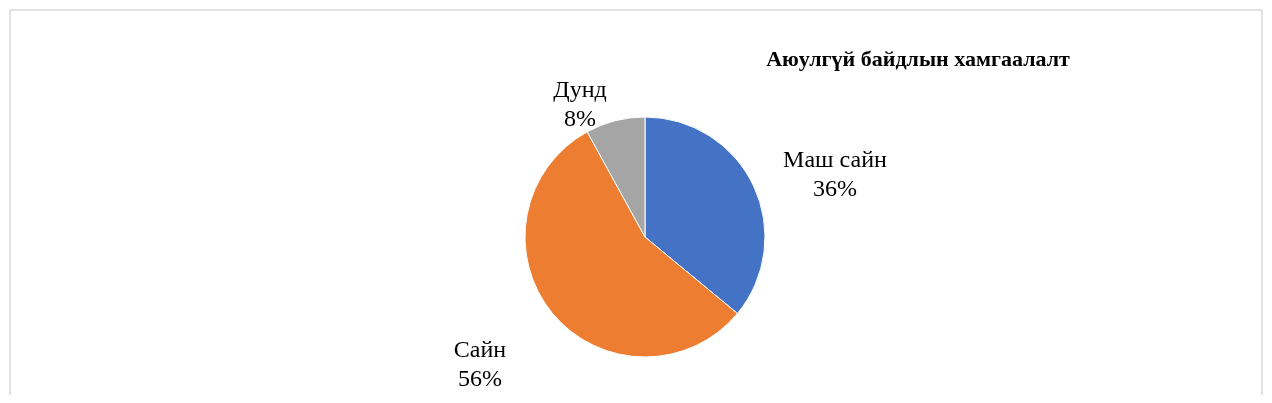 This screenshot has width=1272, height=403. I want to click on chart-title: Аюулгүй байдлын хамгаалалт, so click(918, 58).